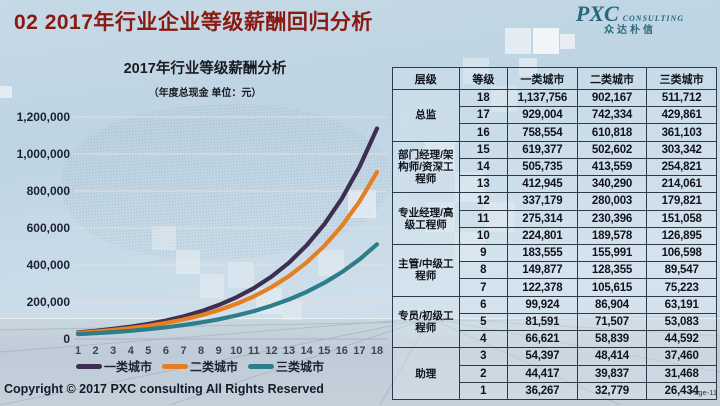 The height and width of the screenshot is (406, 720). What do you see at coordinates (681, 270) in the screenshot?
I see `salary-cell: 89,547` at bounding box center [681, 270].